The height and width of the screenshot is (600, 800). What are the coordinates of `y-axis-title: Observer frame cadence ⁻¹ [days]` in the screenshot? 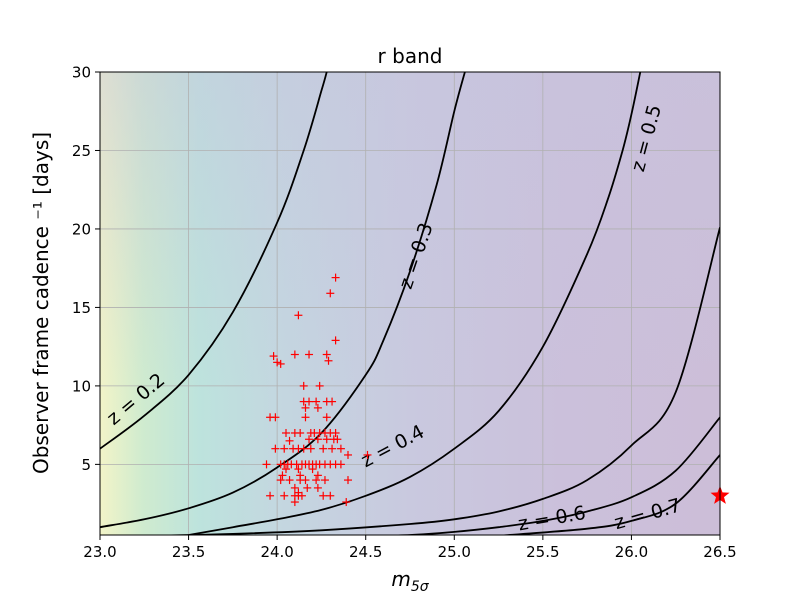 It's located at (41, 303).